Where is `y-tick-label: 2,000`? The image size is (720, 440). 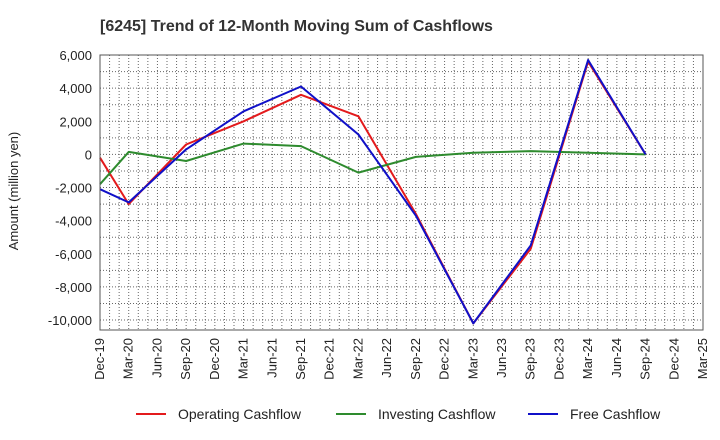
y-tick-label: 2,000 is located at coordinates (75, 121).